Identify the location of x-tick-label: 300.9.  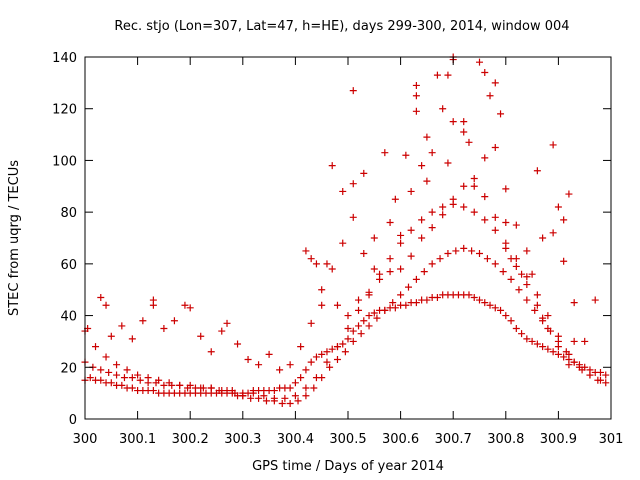
(558, 439).